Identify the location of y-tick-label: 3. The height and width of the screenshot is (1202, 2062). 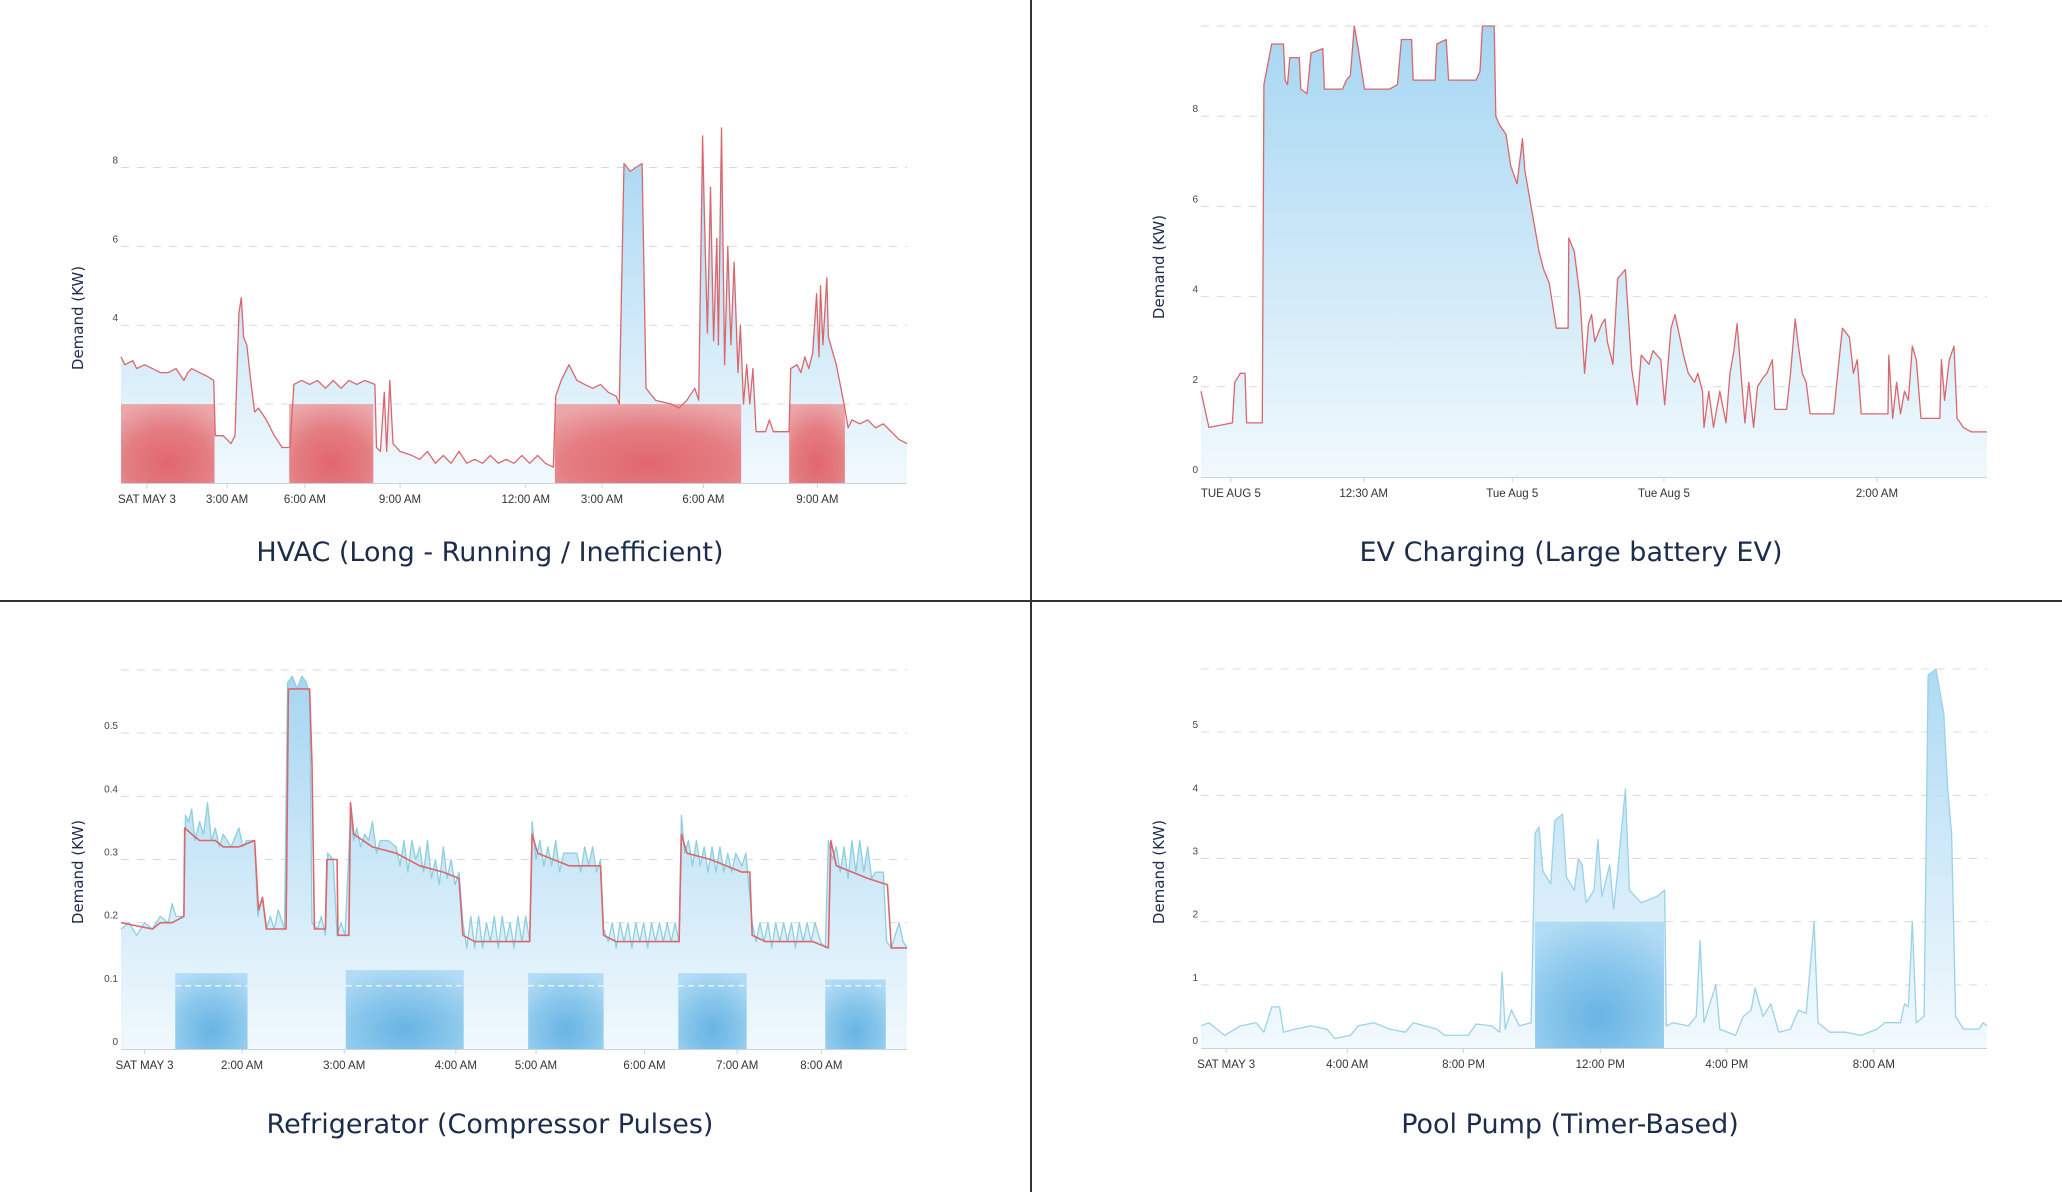
(1195, 852).